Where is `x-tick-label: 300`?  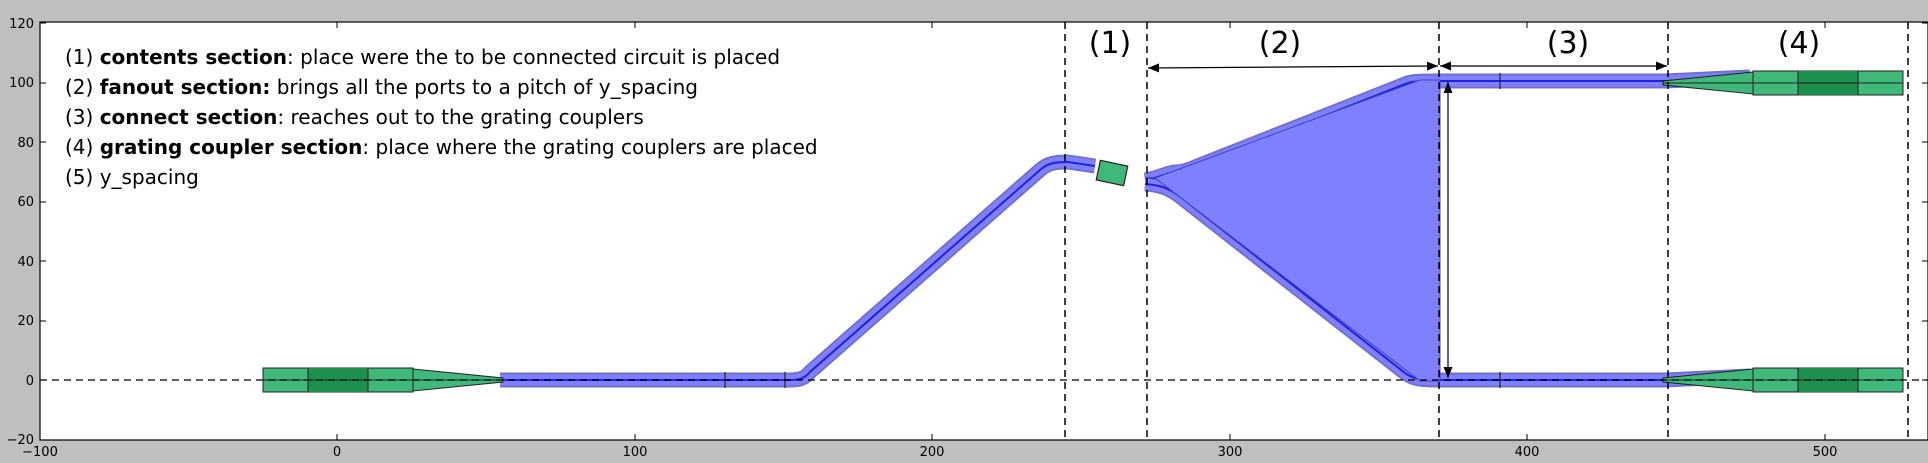 x-tick-label: 300 is located at coordinates (1230, 452).